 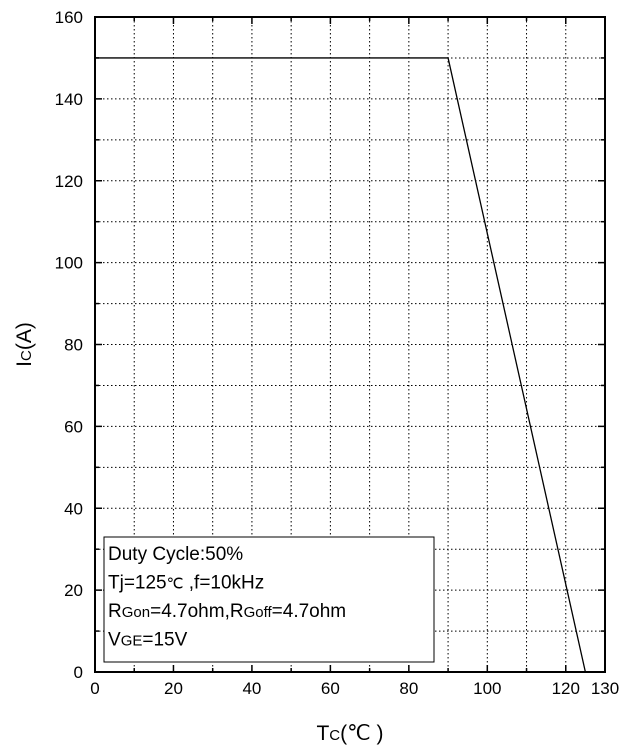 I want to click on annotation-line: Tj=125℃ ,f=10kHz, so click(x=186, y=583).